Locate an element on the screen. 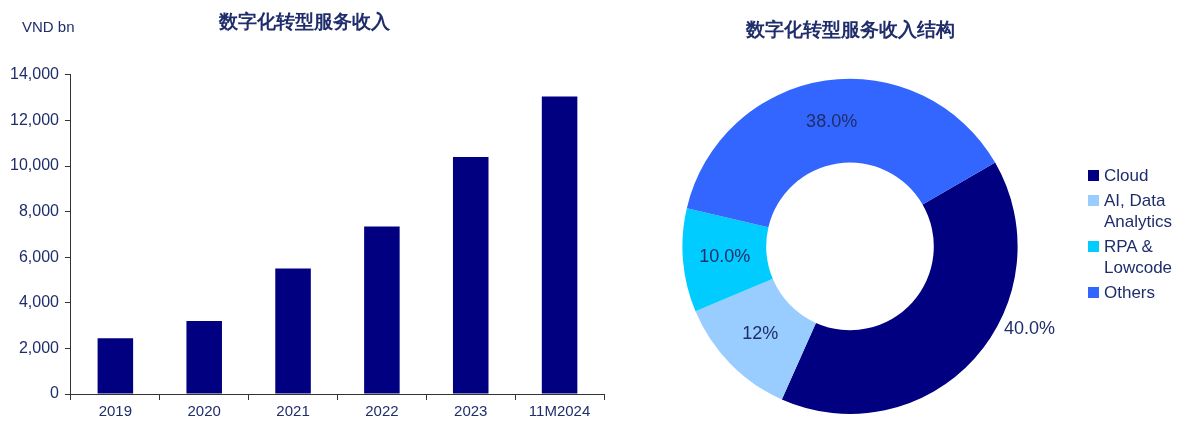 The height and width of the screenshot is (428, 1196). y-tick-label: 2,000 is located at coordinates (39, 347).